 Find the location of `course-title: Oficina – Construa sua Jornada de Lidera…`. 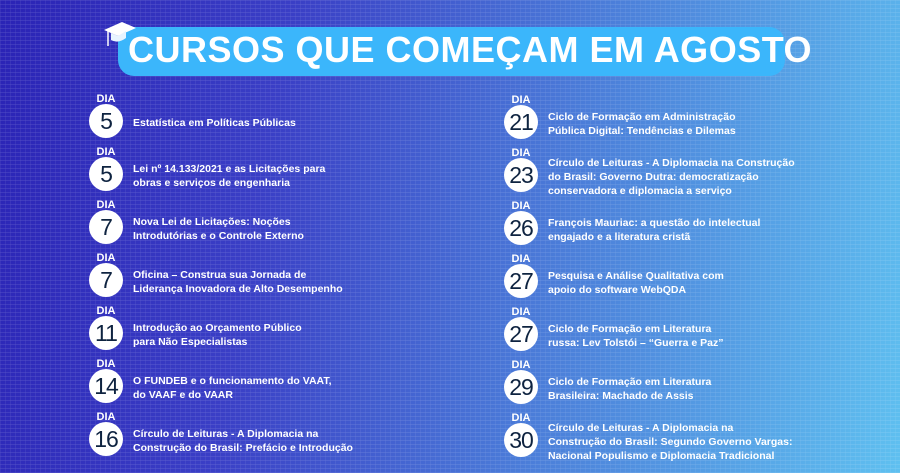

course-title: Oficina – Construa sua Jornada de Lidera… is located at coordinates (238, 281).